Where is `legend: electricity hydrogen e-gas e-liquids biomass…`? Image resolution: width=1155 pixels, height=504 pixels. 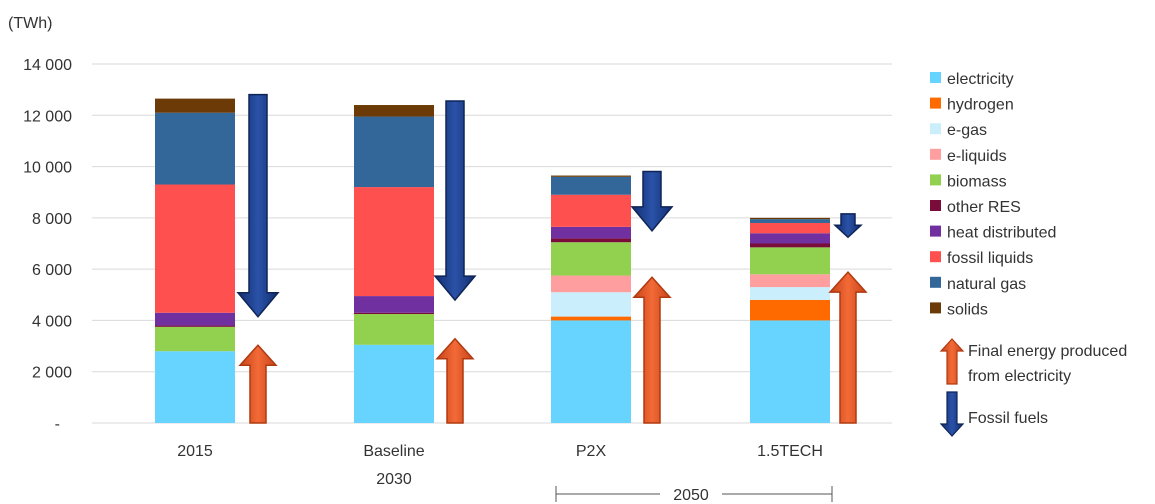
legend: electricity hydrogen e-gas e-liquids biomass… is located at coordinates (1028, 254).